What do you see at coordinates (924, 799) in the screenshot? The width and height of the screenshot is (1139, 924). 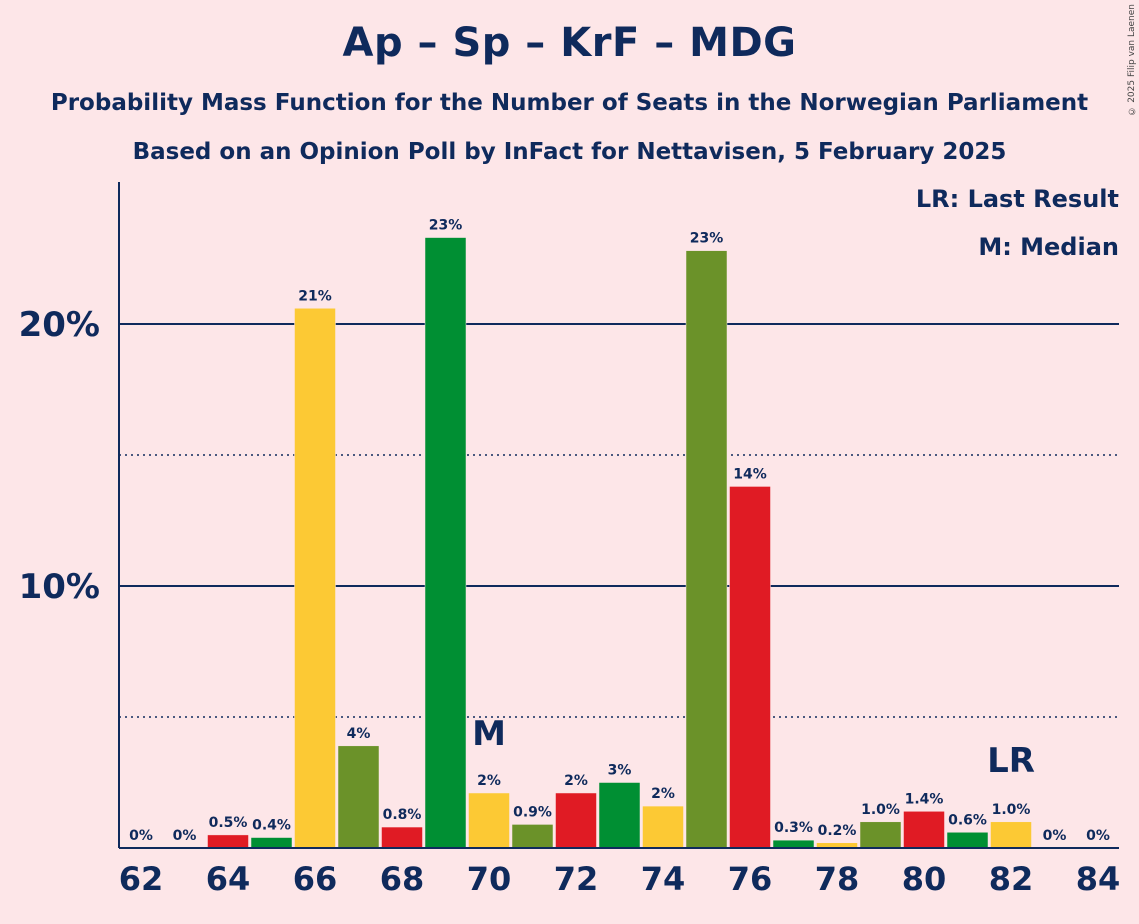 I see `data-label-seat-80: 1.4%` at bounding box center [924, 799].